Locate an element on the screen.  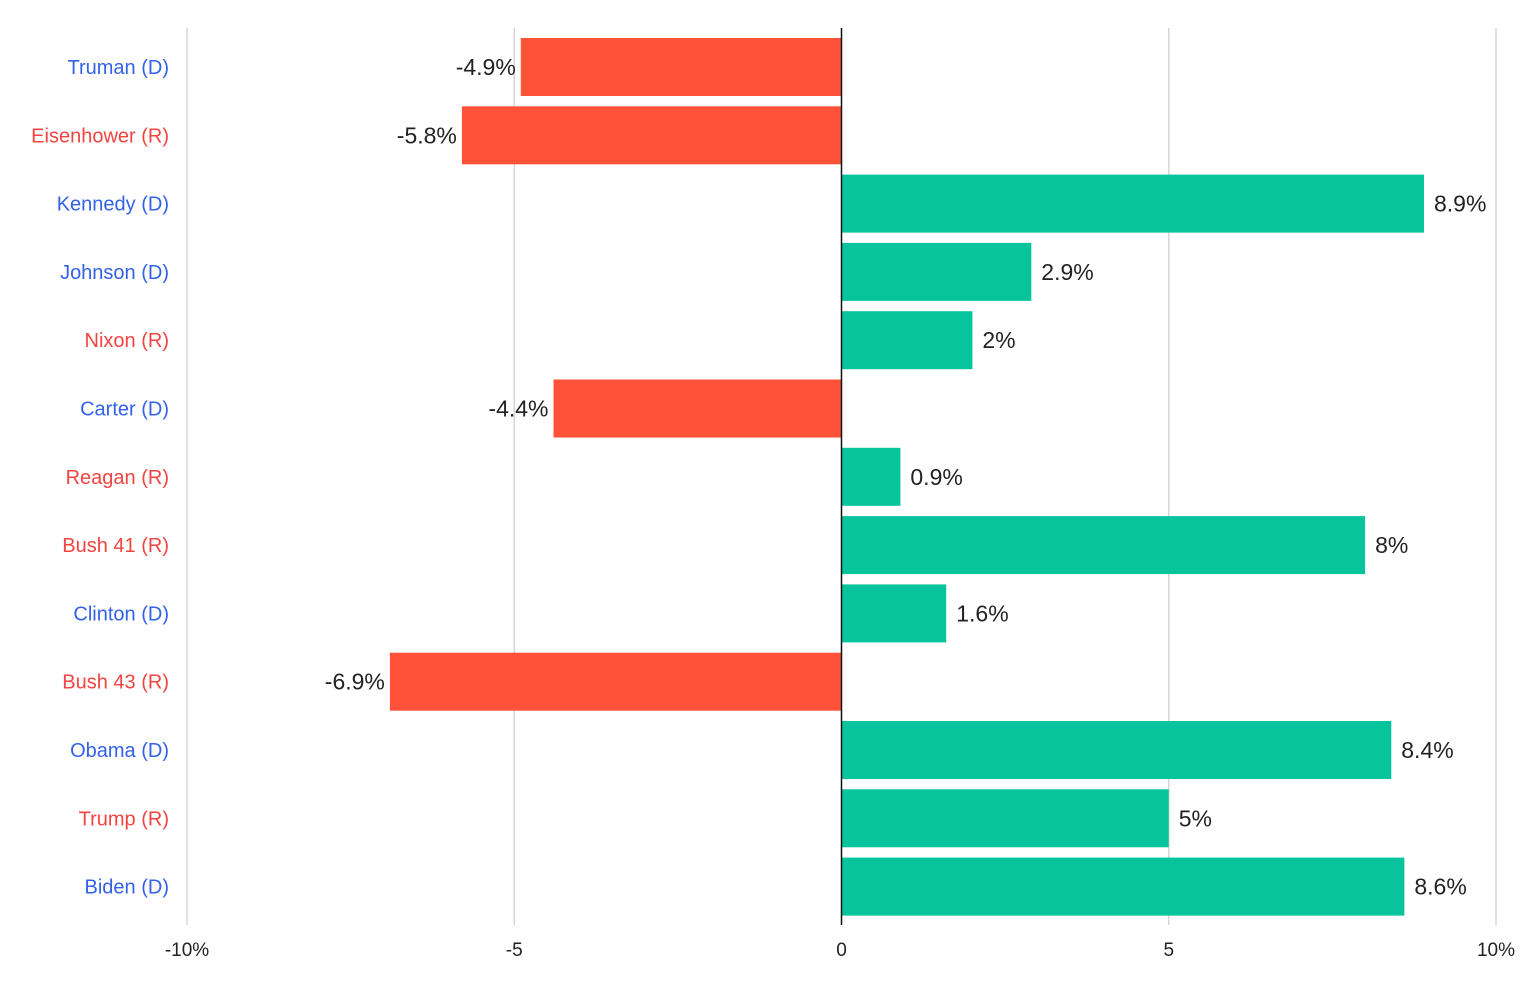
x-tick-label: 0 is located at coordinates (841, 950).